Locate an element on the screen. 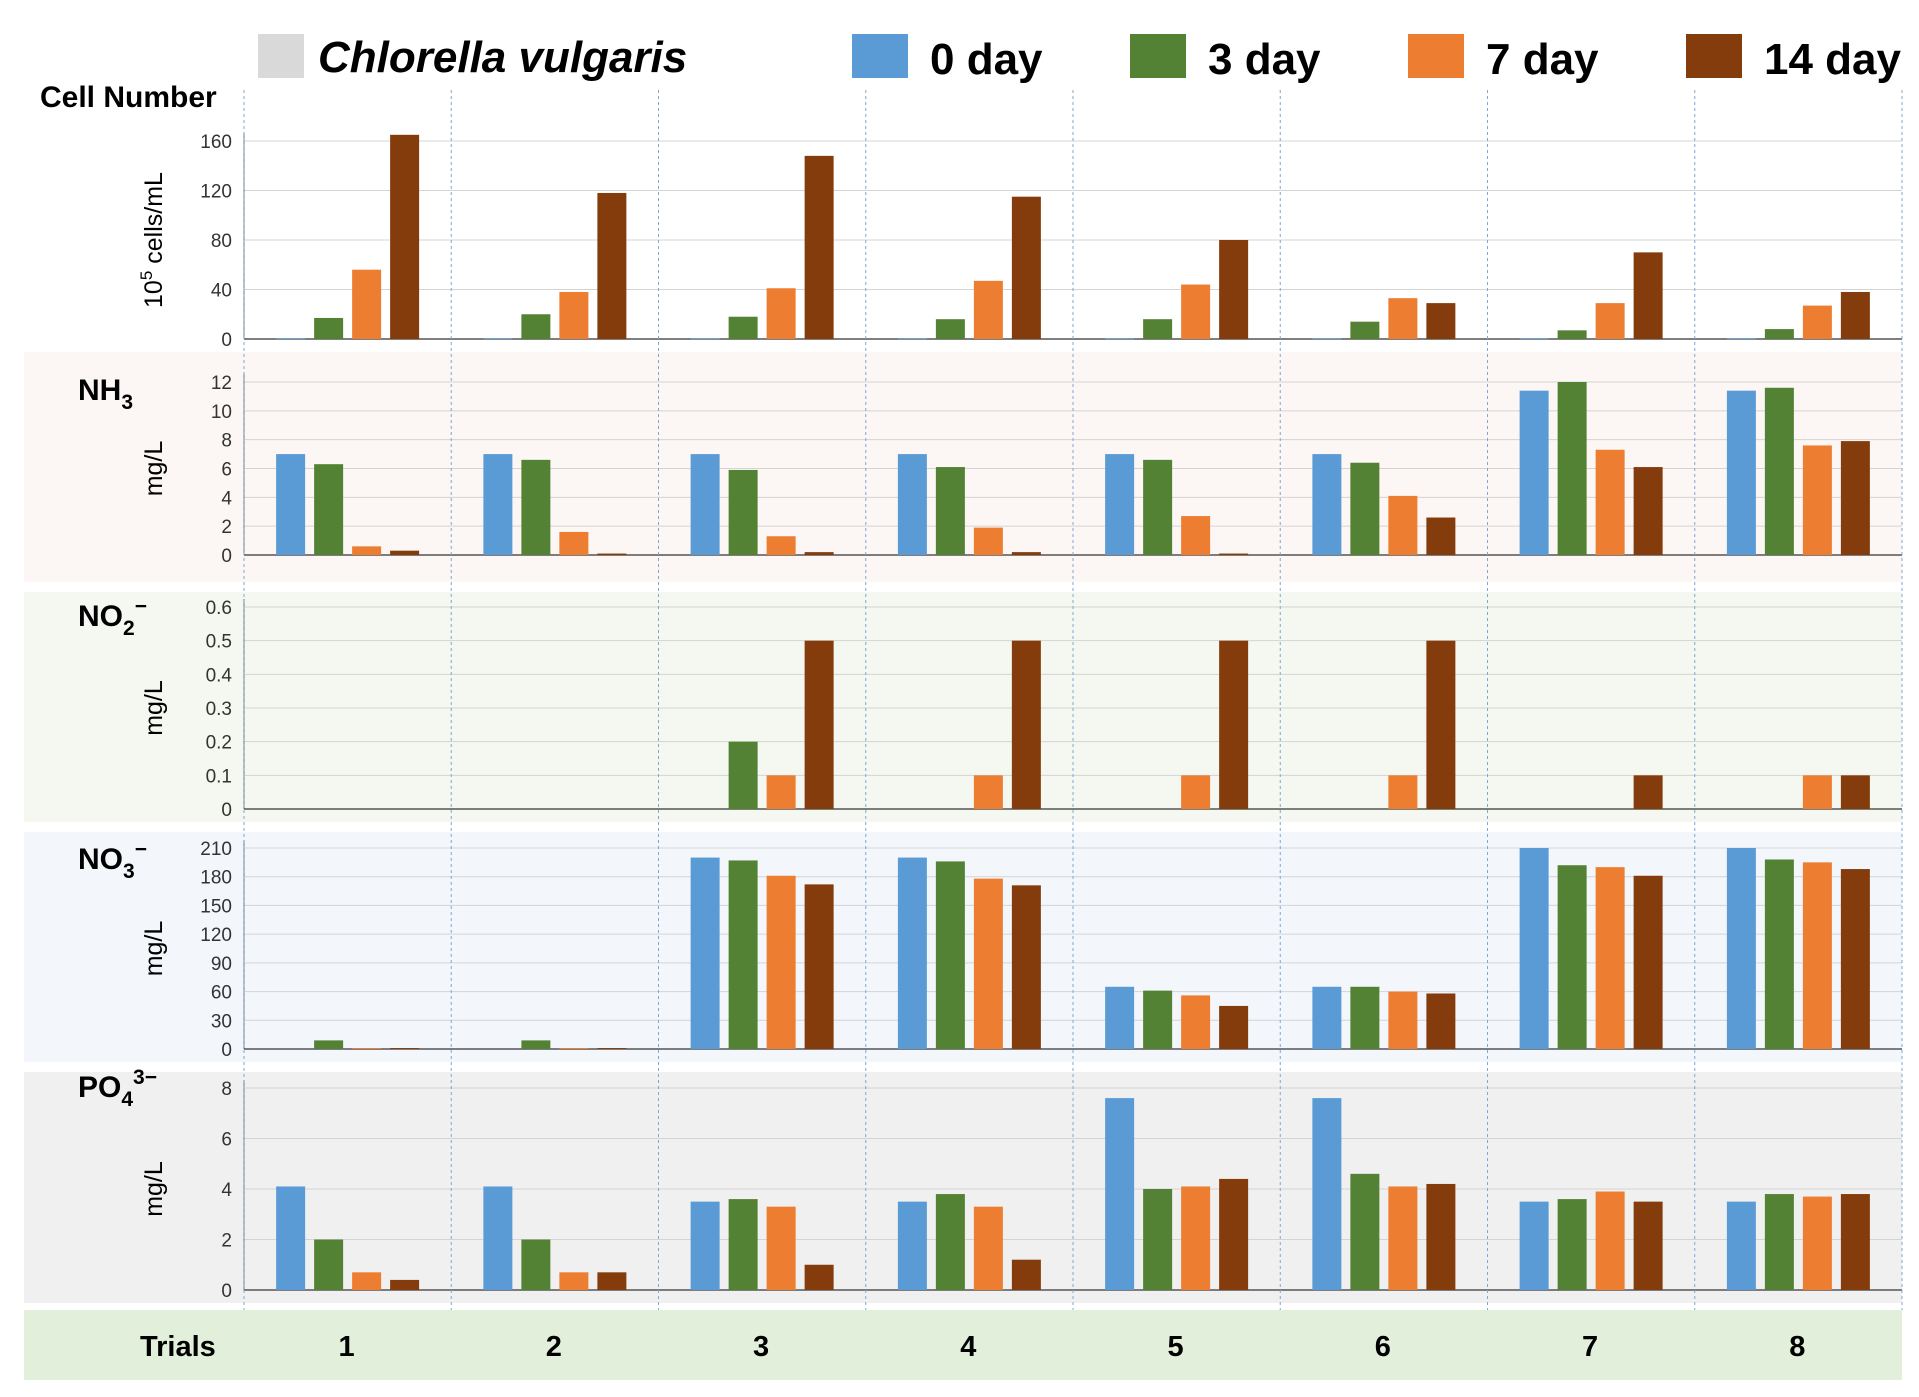 This screenshot has height=1397, width=1919. bar-4-trial1-s2 is located at coordinates (329, 1044).